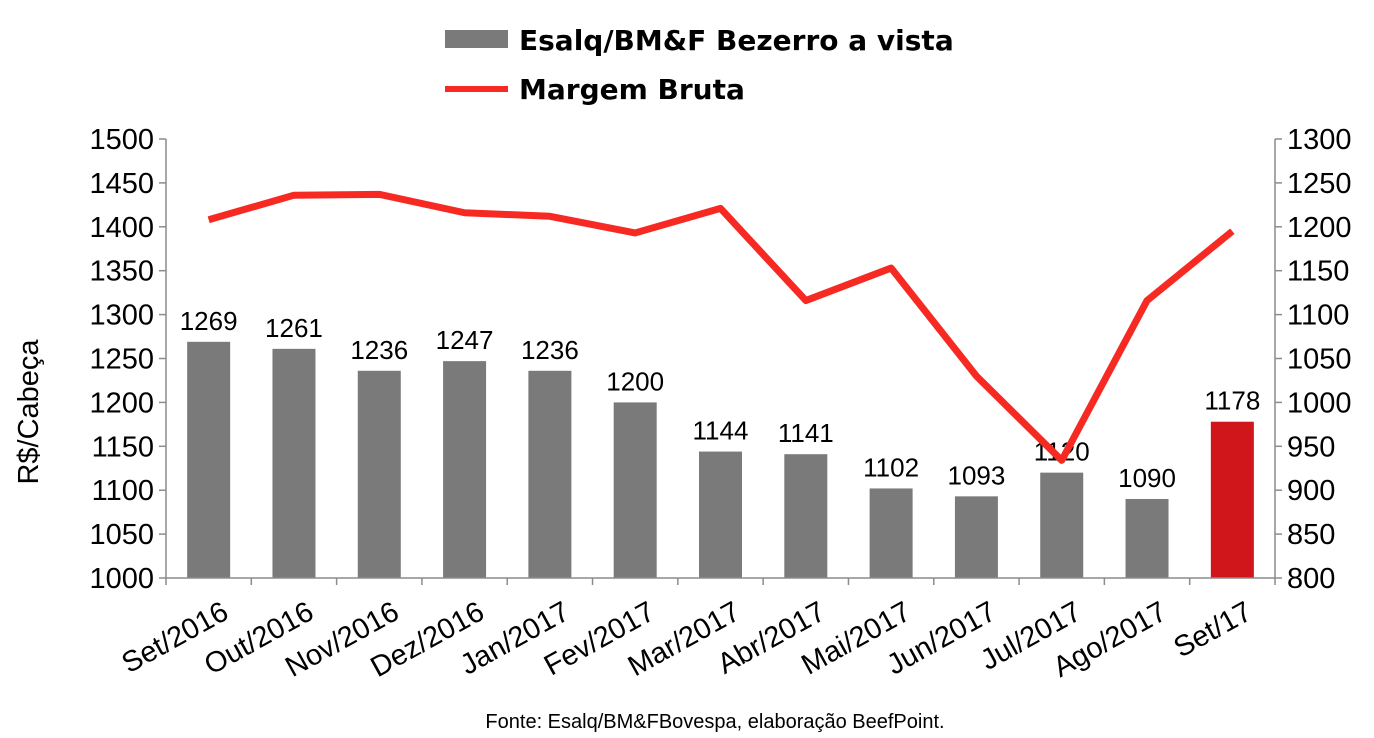 The height and width of the screenshot is (738, 1374). I want to click on y-tick-label: 1450, so click(121, 184).